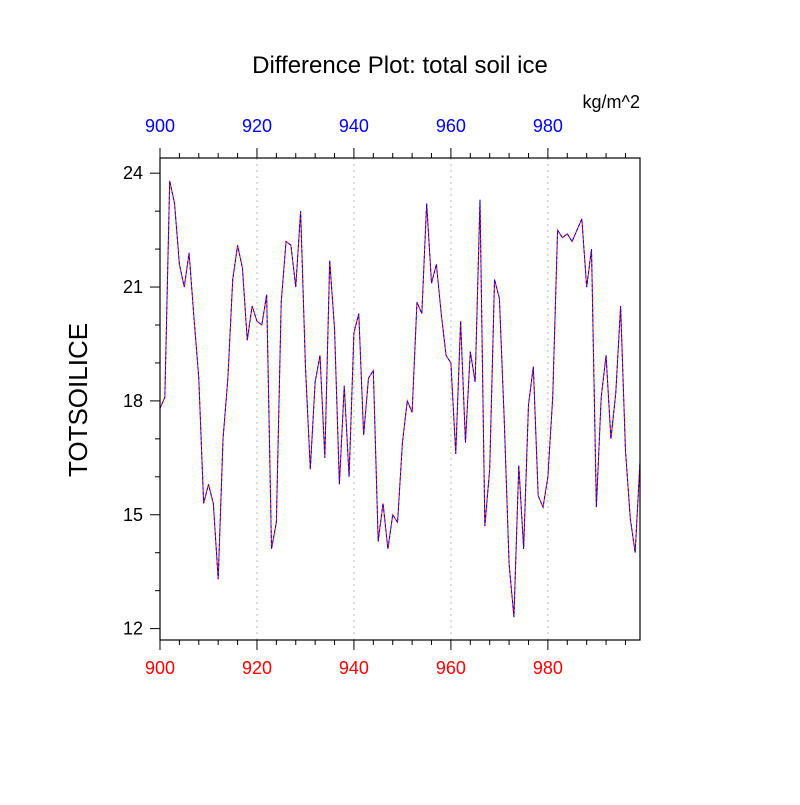 The image size is (800, 805). What do you see at coordinates (451, 668) in the screenshot?
I see `x-tick-label-bottom: 960` at bounding box center [451, 668].